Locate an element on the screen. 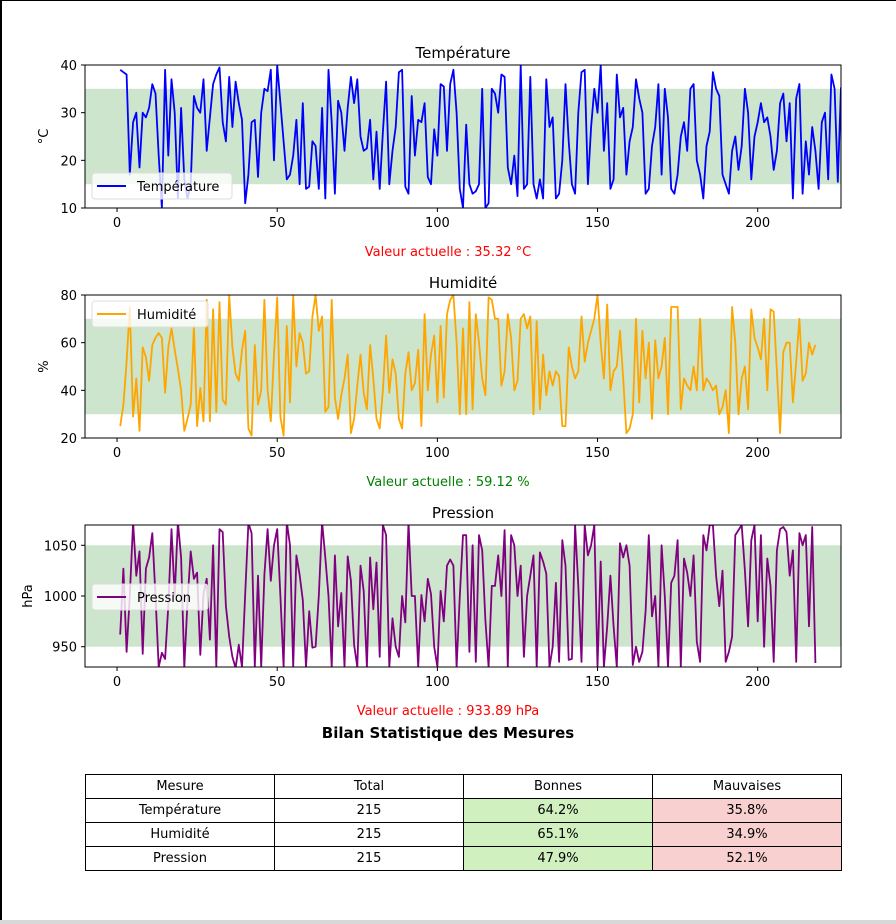 This screenshot has width=896, height=924. chart-title: Humidité is located at coordinates (463, 283).